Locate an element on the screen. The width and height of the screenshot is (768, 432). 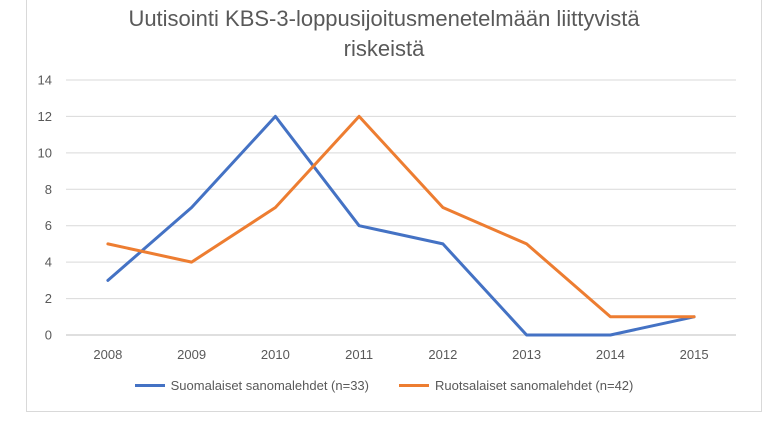
legend-item-finnish: Suomalaiset sanomalehdet (n=33) is located at coordinates (251, 385).